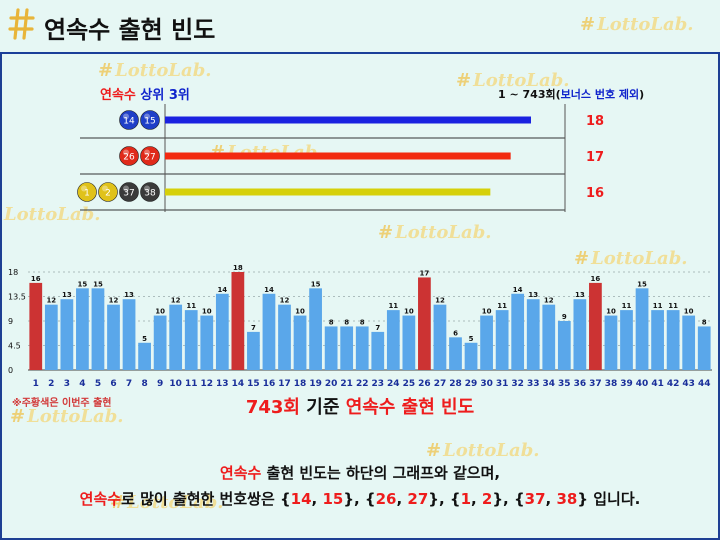  Describe the element at coordinates (642, 384) in the screenshot. I see `x-tick-label: 40` at that location.